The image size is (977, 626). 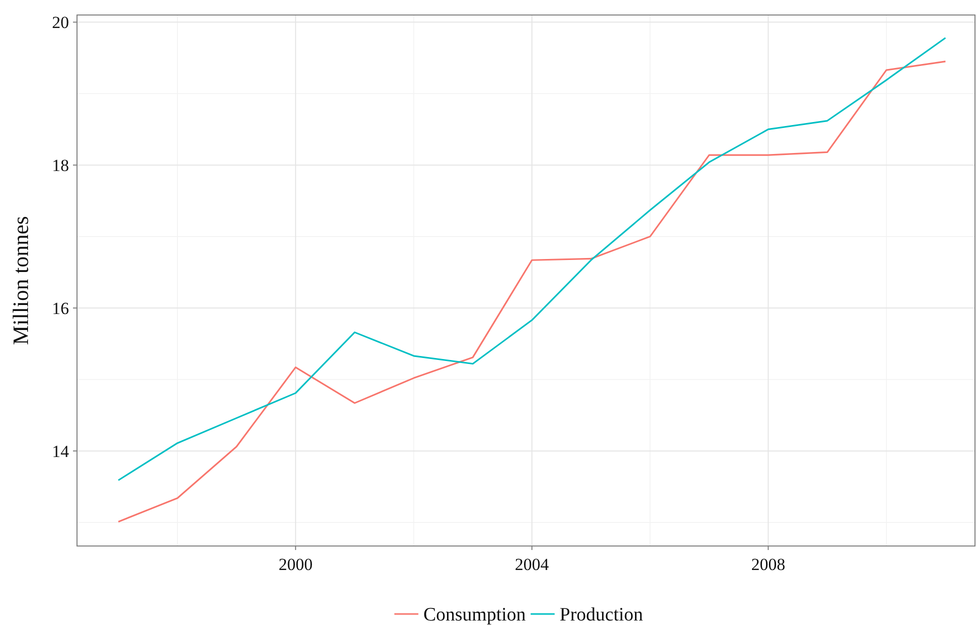 I want to click on y-axis-title: Million tonnes, so click(x=20, y=280).